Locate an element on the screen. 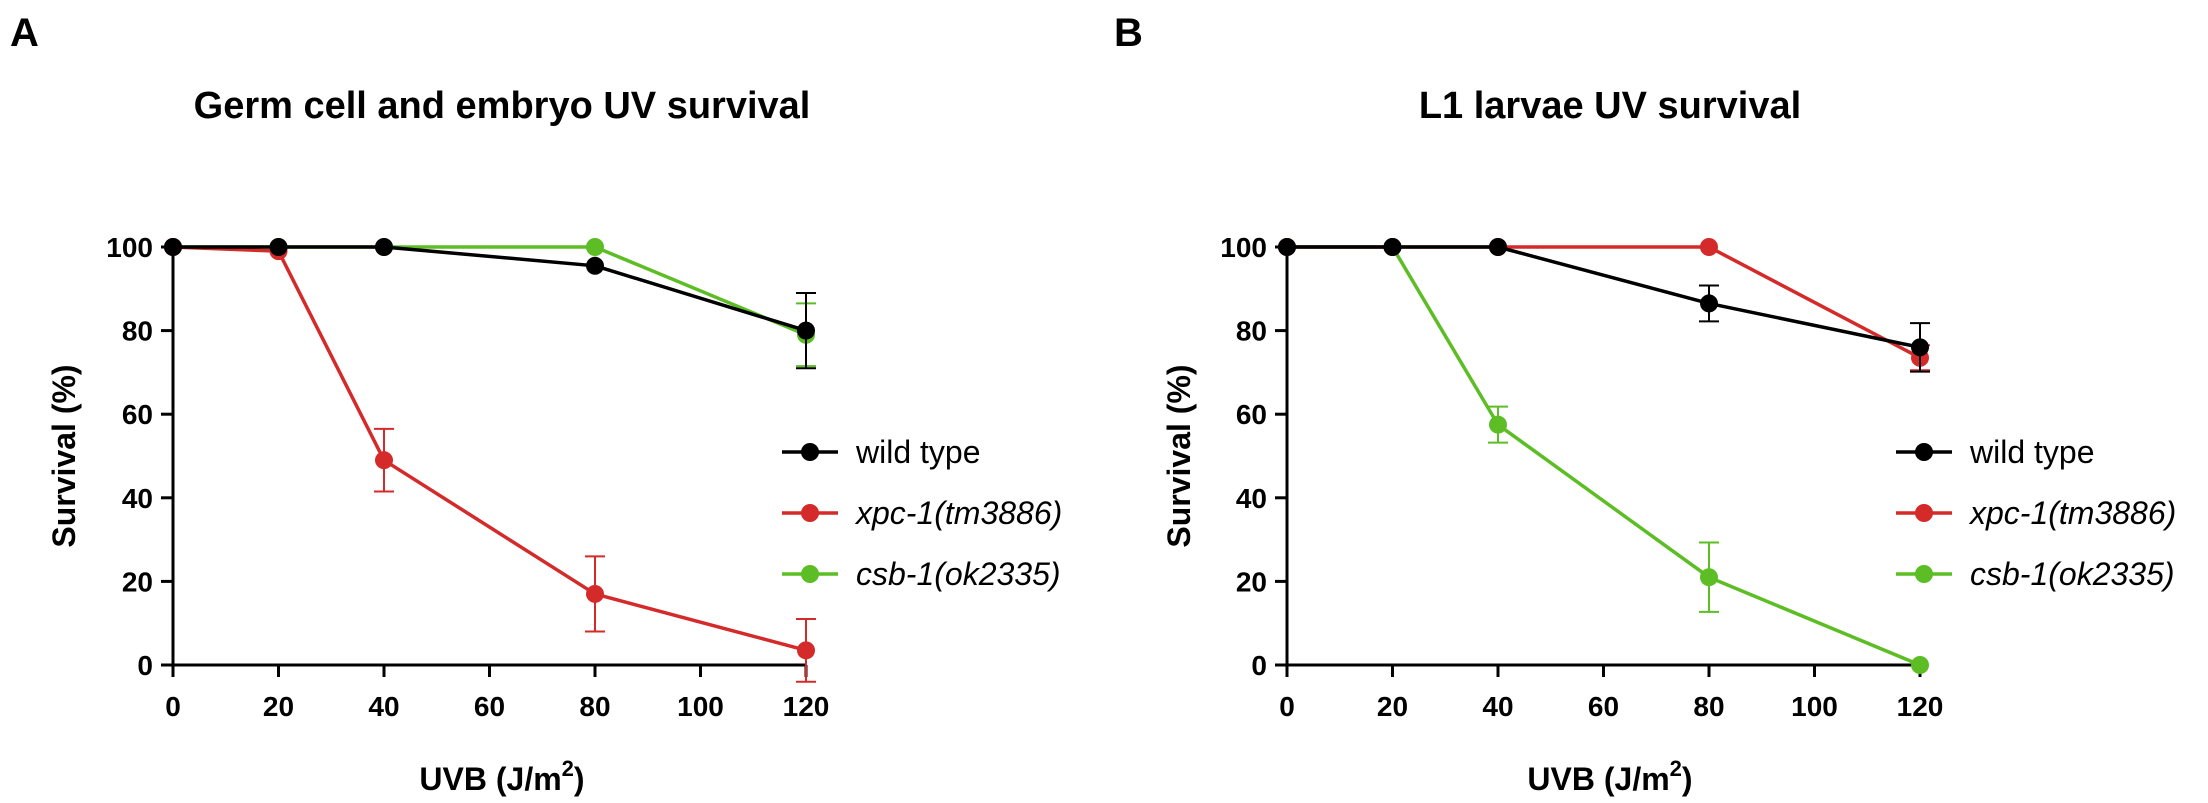 The height and width of the screenshot is (803, 2208). panel-letter: A is located at coordinates (24, 33).